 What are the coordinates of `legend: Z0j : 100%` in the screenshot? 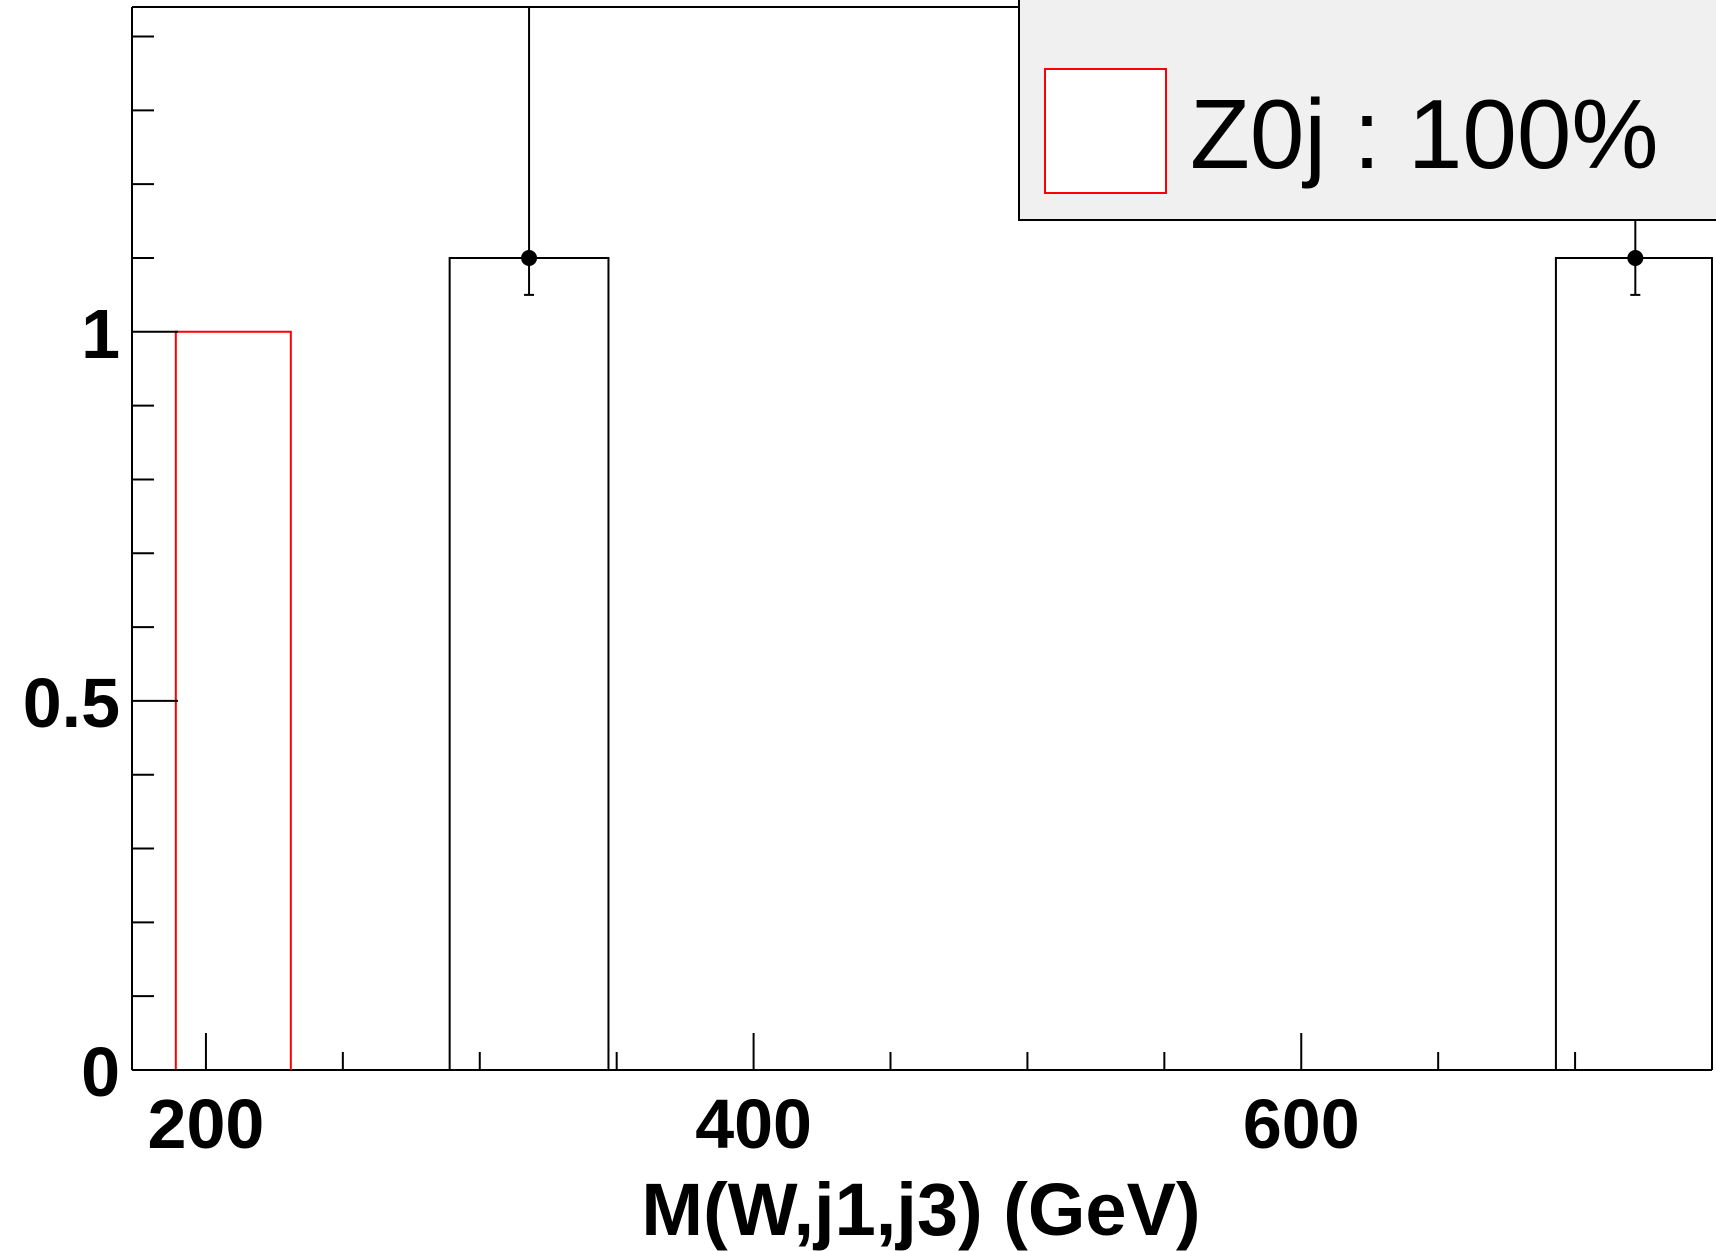 It's located at (1367, 110).